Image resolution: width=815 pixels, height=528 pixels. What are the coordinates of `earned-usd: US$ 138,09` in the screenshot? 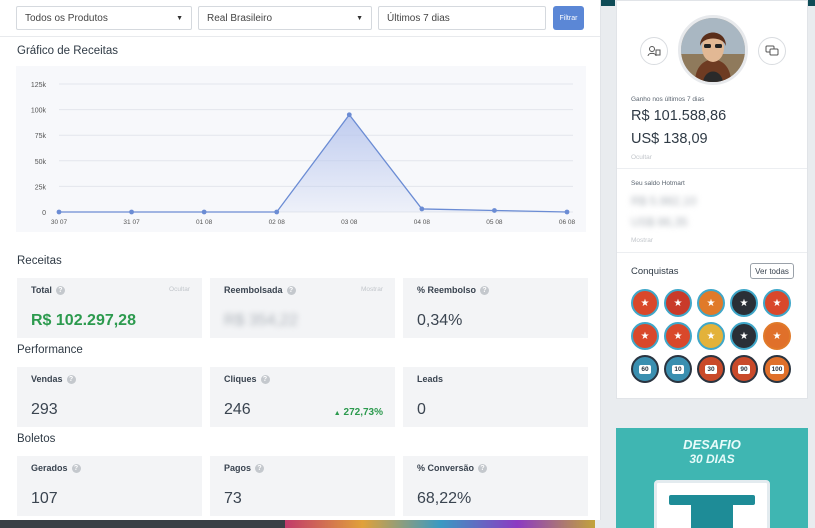 It's located at (669, 139).